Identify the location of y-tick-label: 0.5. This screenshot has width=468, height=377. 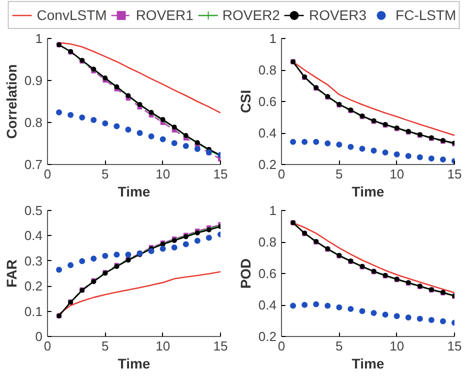
(33, 210).